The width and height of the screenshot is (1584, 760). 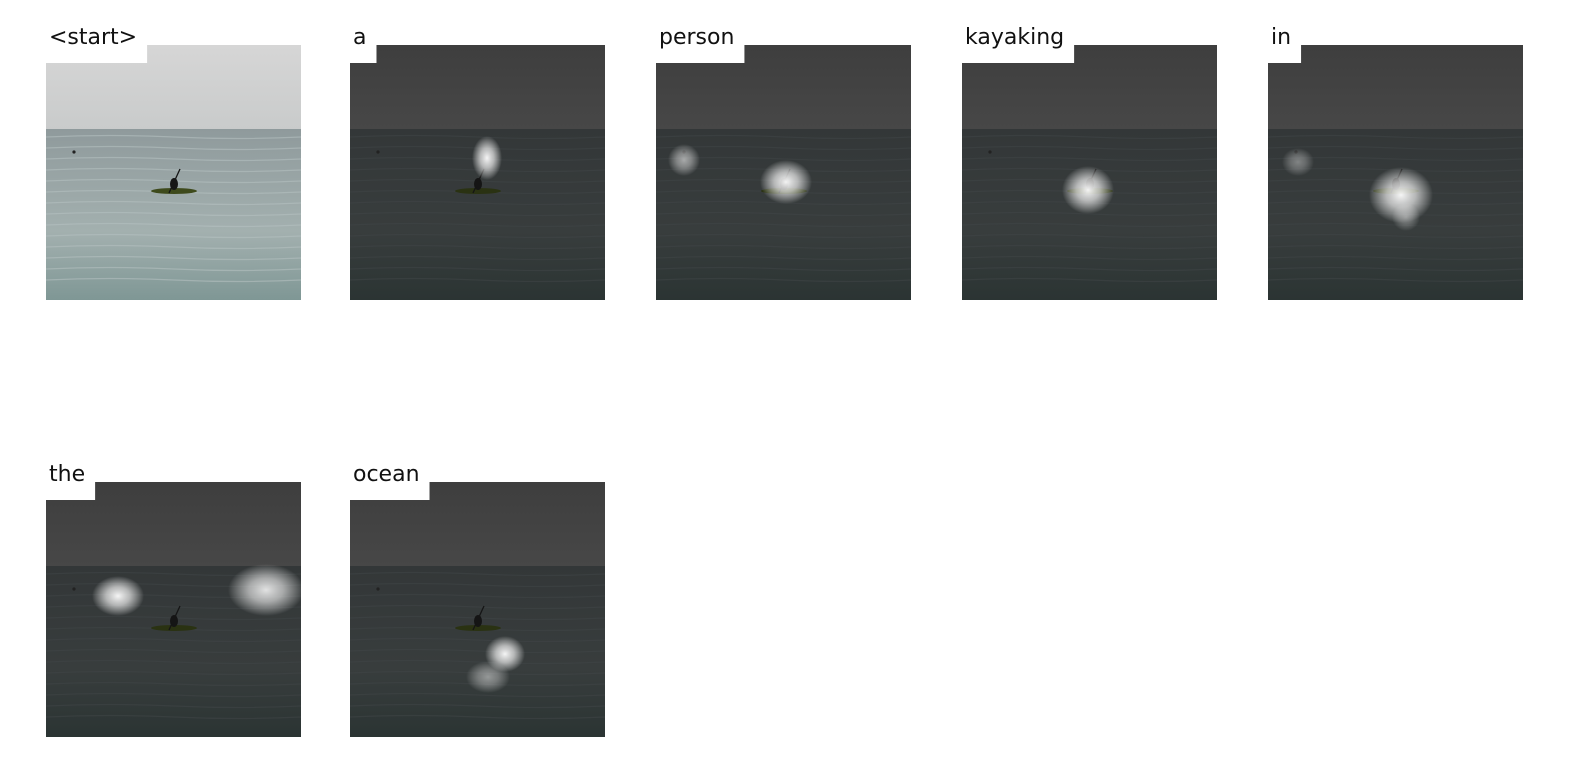 I want to click on word-label: kayaking, so click(x=1014, y=37).